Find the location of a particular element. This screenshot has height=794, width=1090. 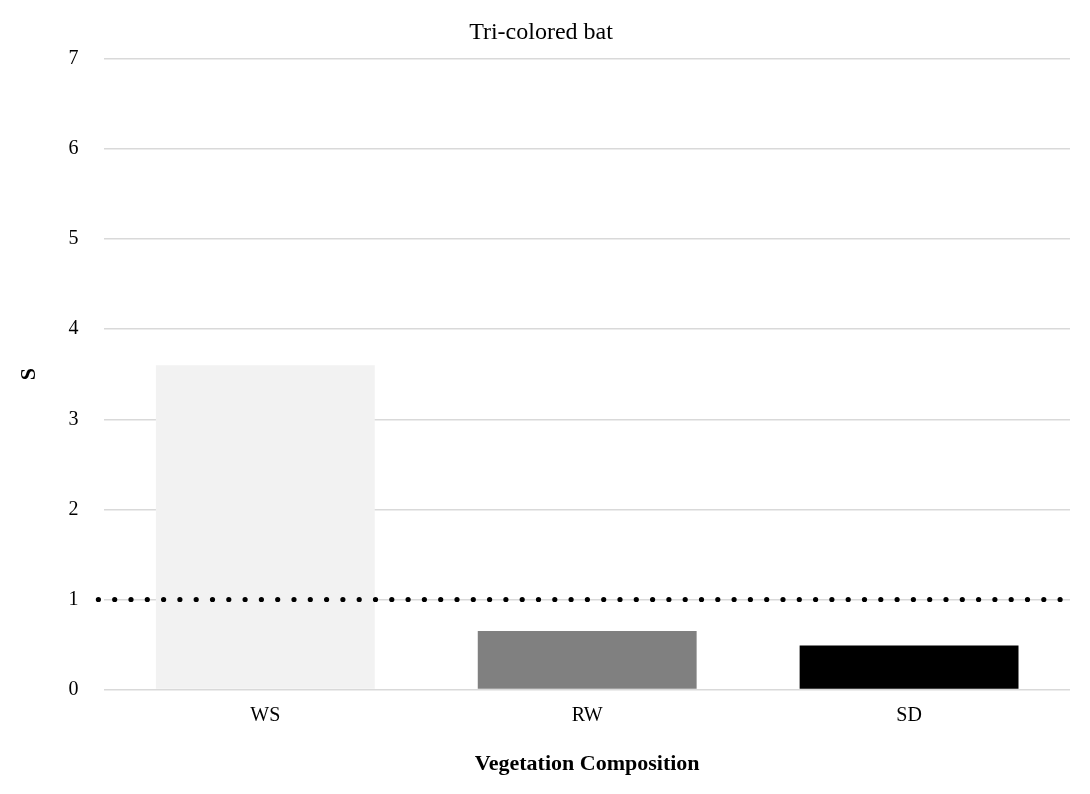

y-axis-title: S is located at coordinates (27, 374).